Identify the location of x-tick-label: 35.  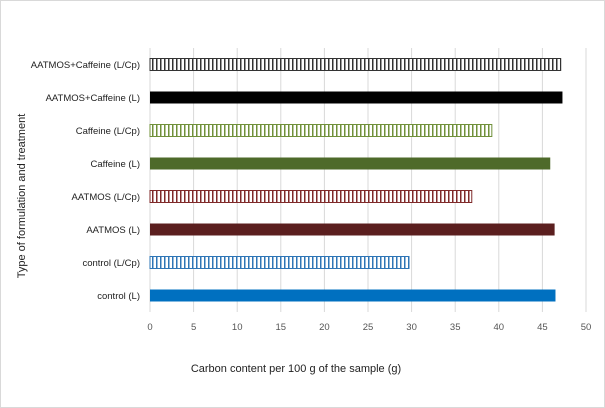
(455, 327).